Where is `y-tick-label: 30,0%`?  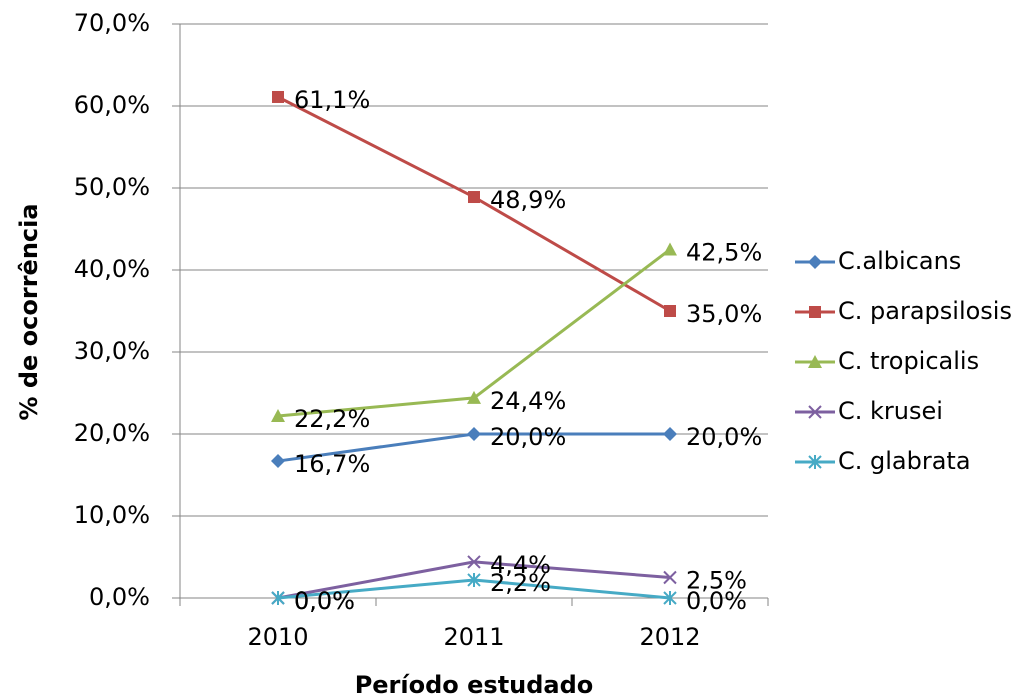 y-tick-label: 30,0% is located at coordinates (112, 351).